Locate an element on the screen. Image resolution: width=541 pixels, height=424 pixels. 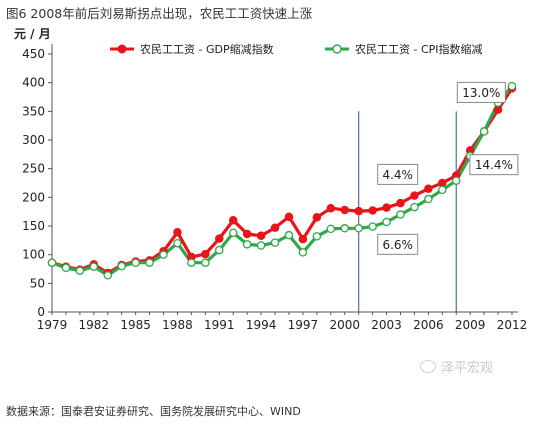
x-tick-label: 2000 is located at coordinates (344, 325).